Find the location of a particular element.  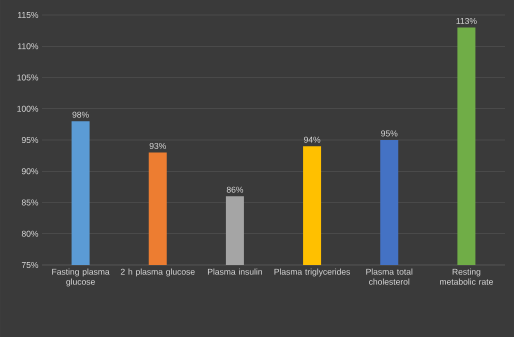

x-tick-label: Resting metabolic rate is located at coordinates (466, 276).